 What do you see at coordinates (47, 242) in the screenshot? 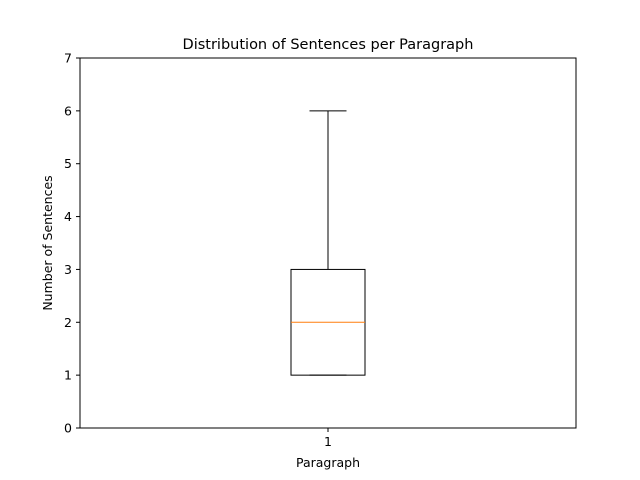
I see `y-axis-label: Number of Sentences` at bounding box center [47, 242].